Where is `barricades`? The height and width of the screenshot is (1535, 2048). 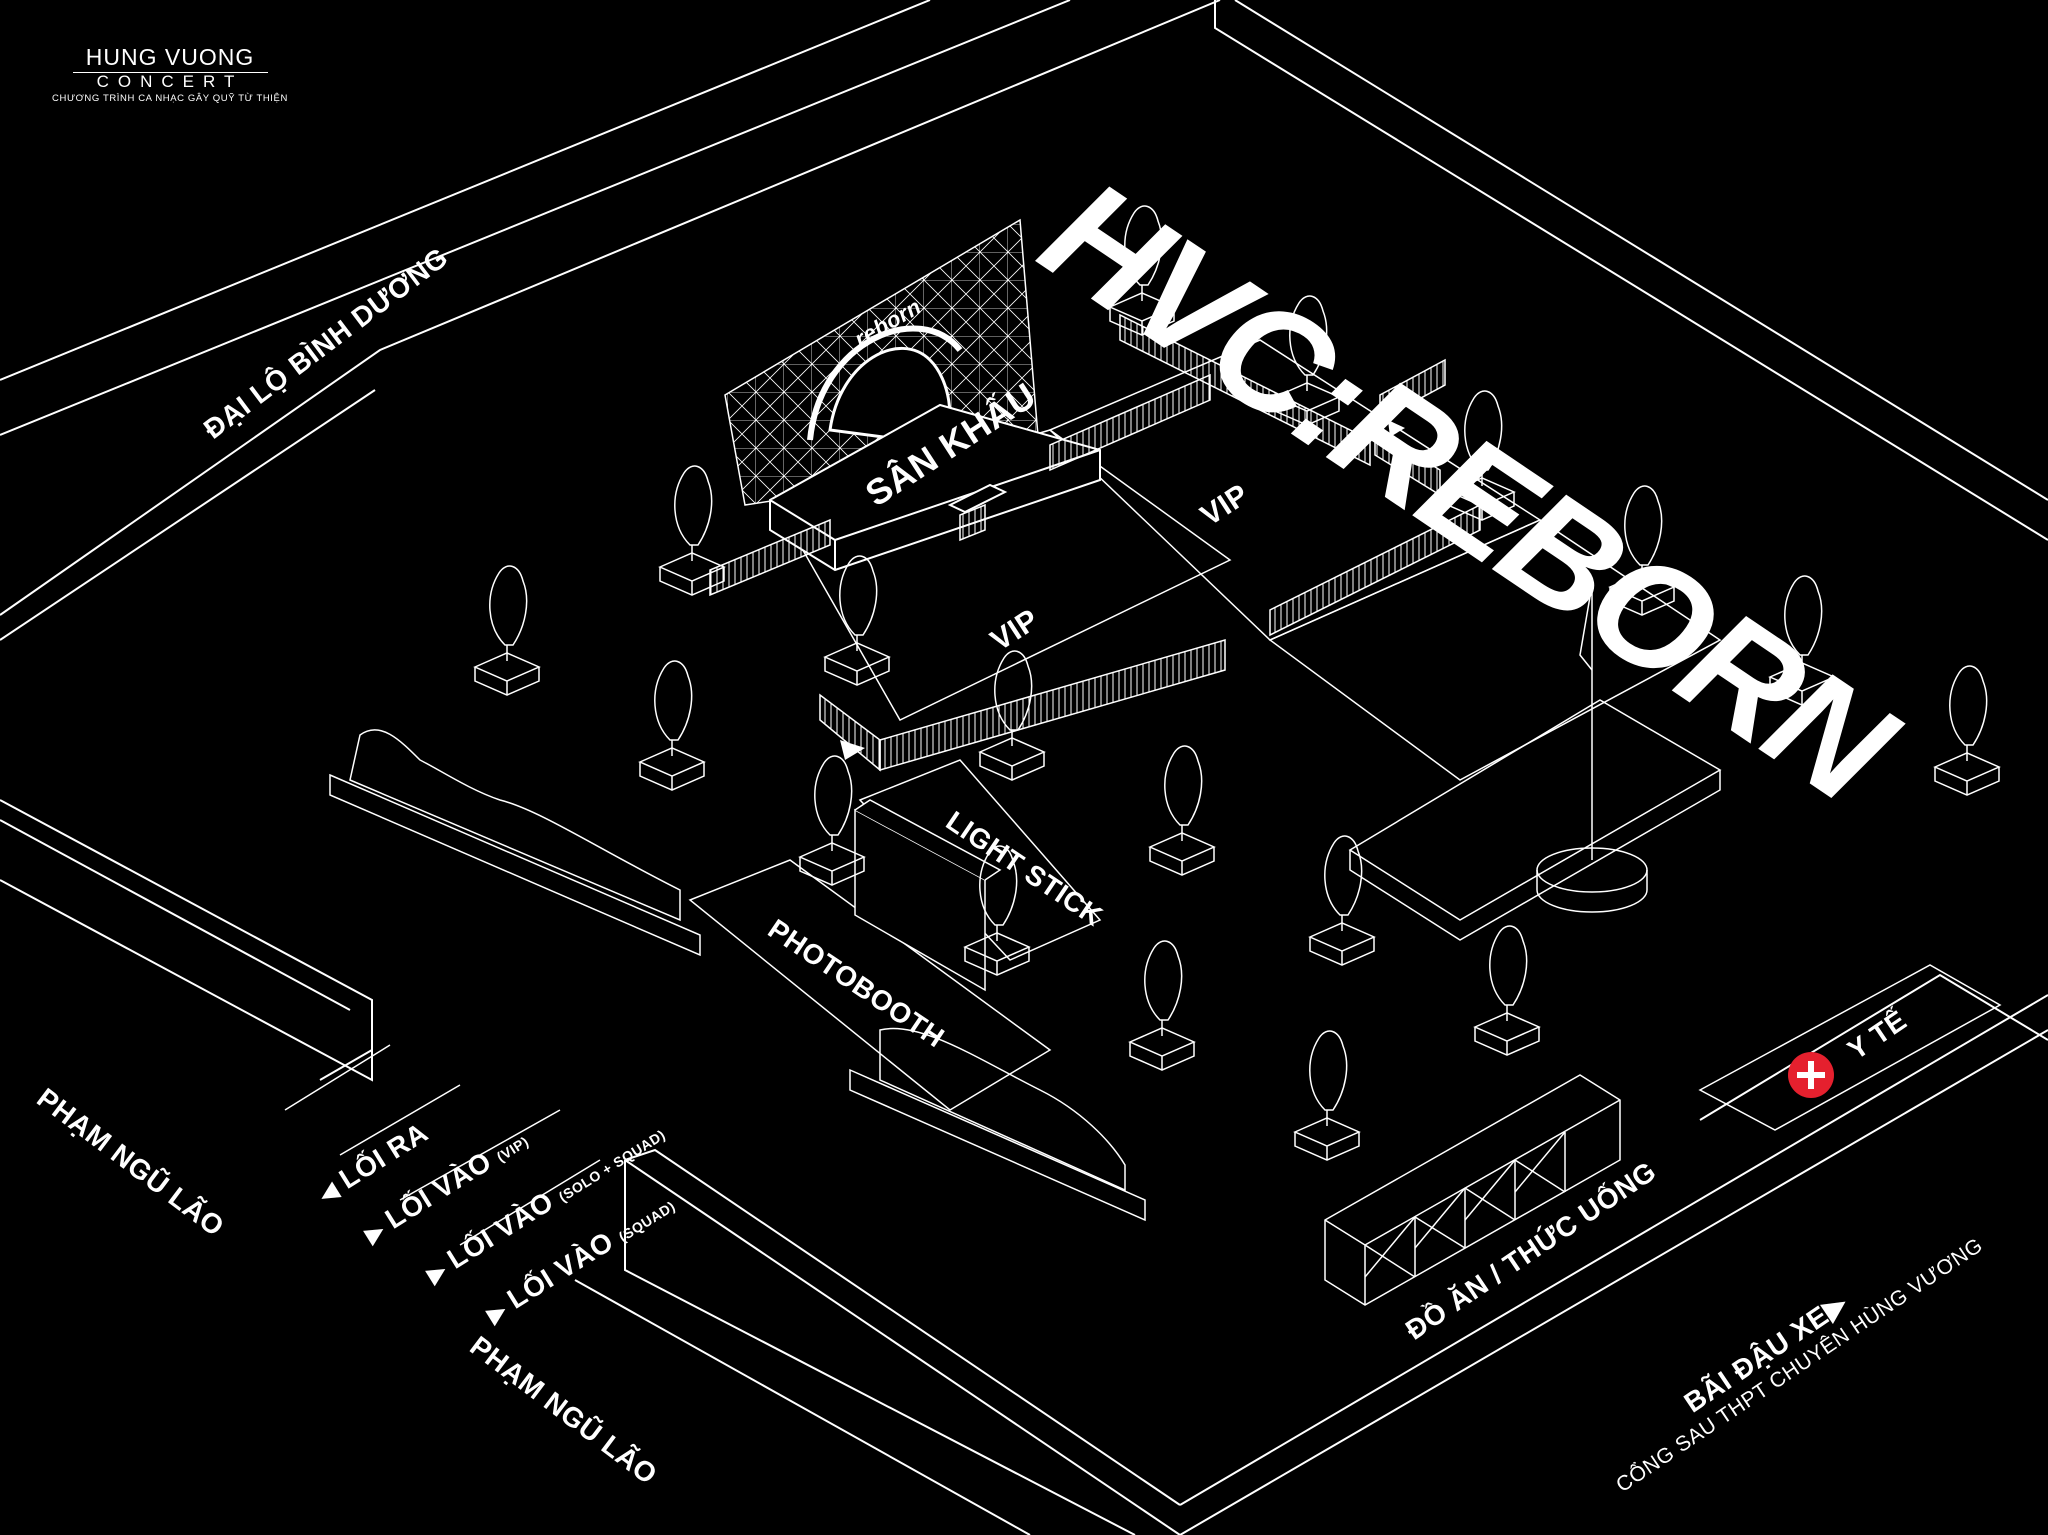
barricades is located at coordinates (1095, 542).